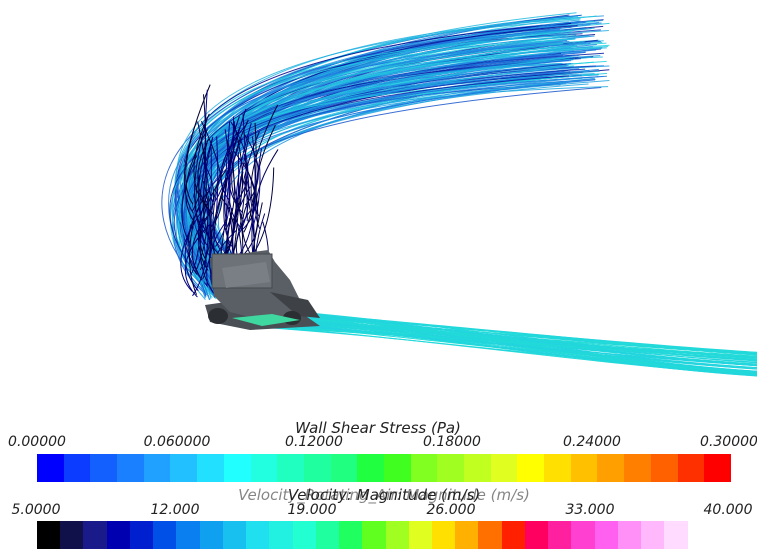 The image size is (757, 550). I want to click on wall-shear-stress-tick-label: 0.12000, so click(314, 442).